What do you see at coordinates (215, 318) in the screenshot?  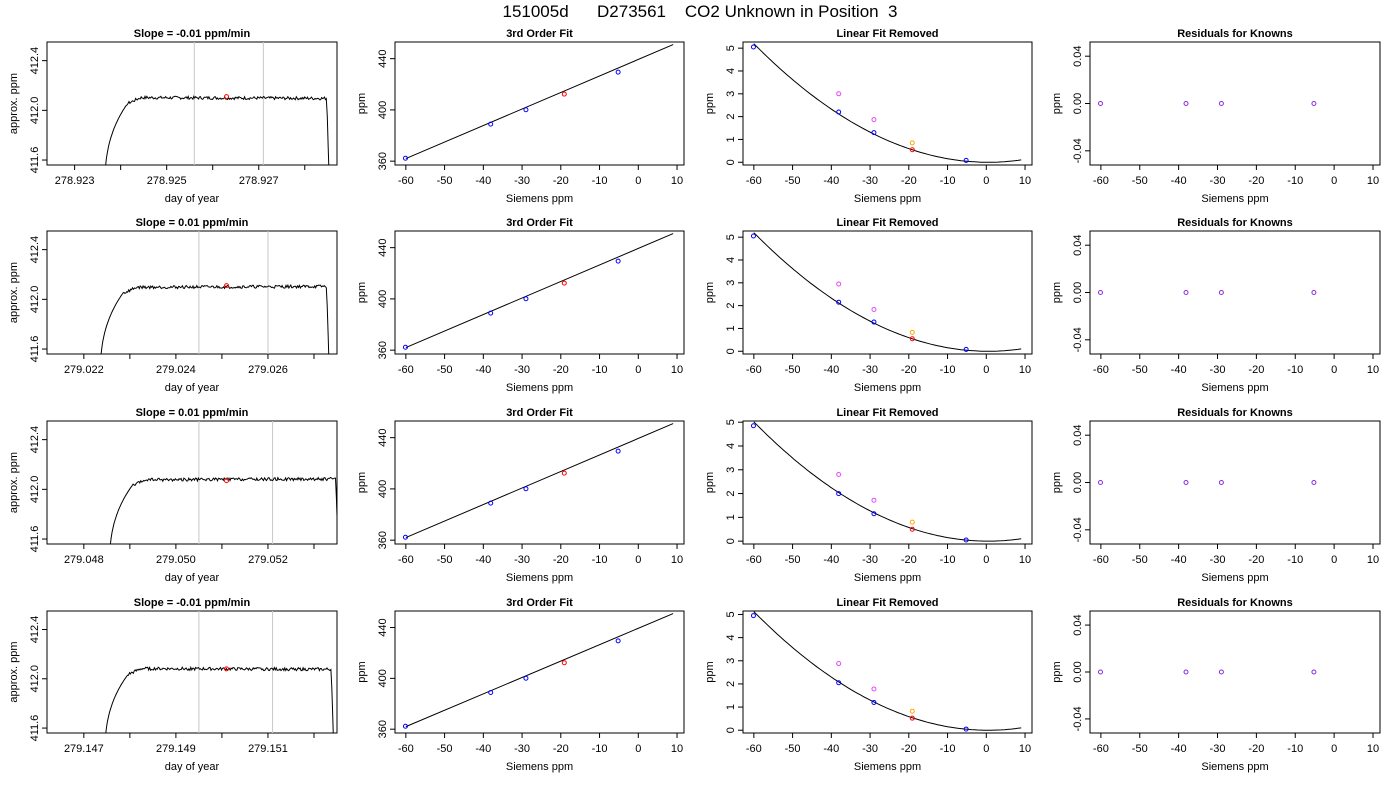 I see `data-trace` at bounding box center [215, 318].